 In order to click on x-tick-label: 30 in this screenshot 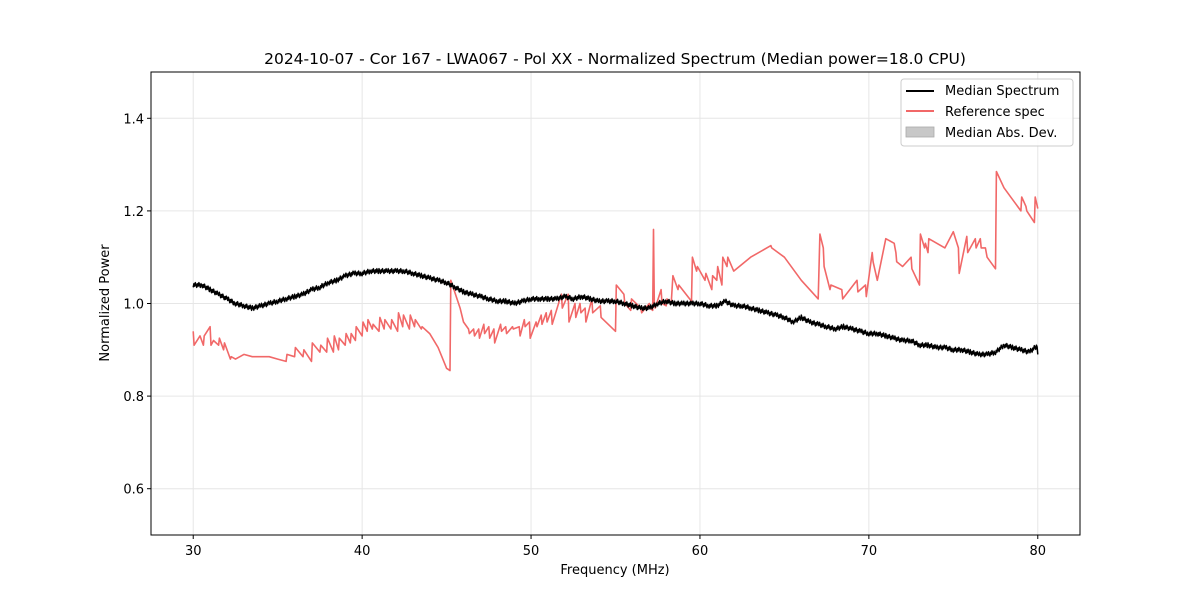, I will do `click(193, 551)`.